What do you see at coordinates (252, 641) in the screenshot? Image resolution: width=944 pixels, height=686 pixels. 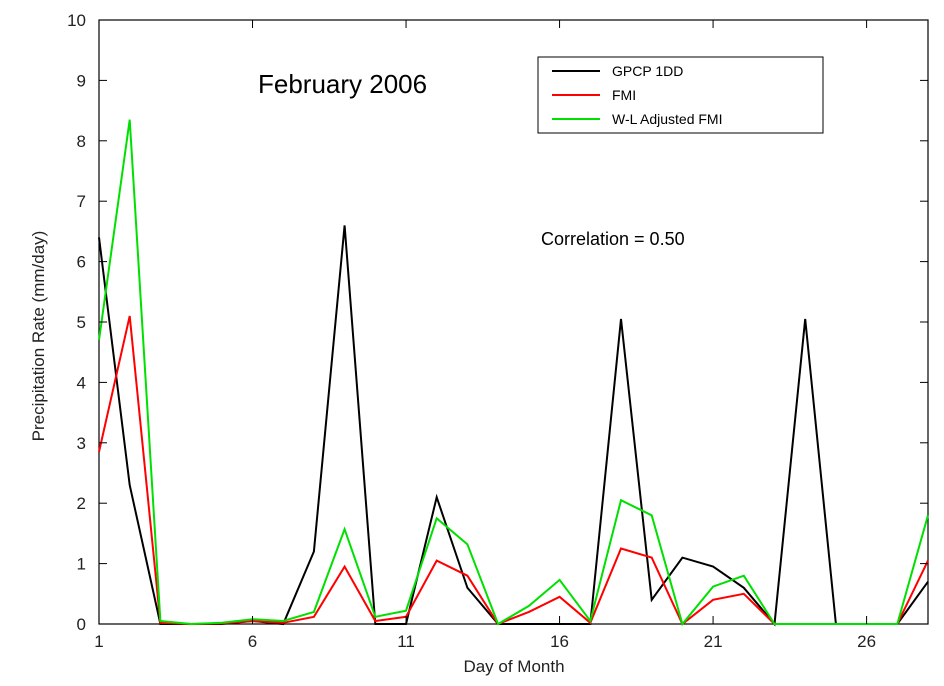 I see `x-tick-label: 6` at bounding box center [252, 641].